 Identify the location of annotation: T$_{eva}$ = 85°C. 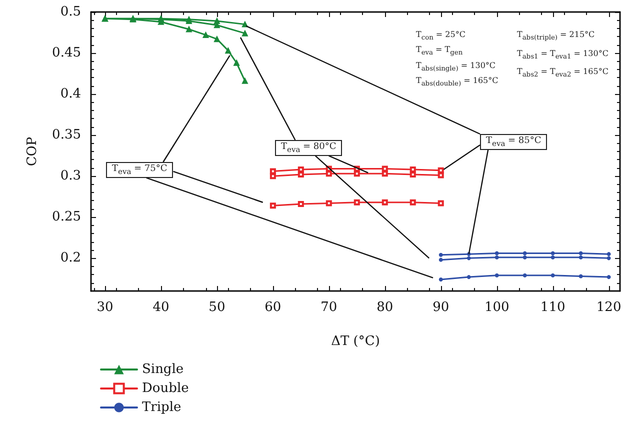
(514, 142).